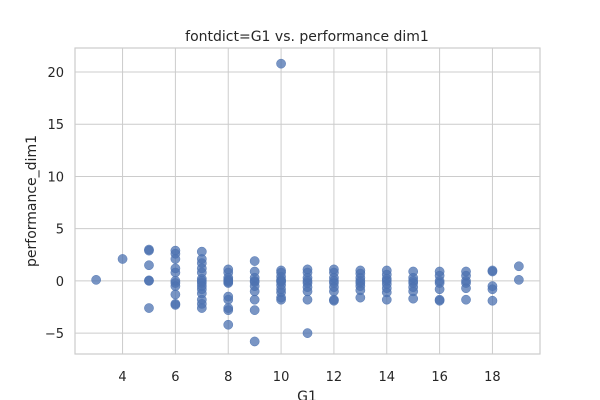 Image resolution: width=600 pixels, height=400 pixels. I want to click on y-tick-labels: −5 0 5 10 15 20, so click(54, 204).